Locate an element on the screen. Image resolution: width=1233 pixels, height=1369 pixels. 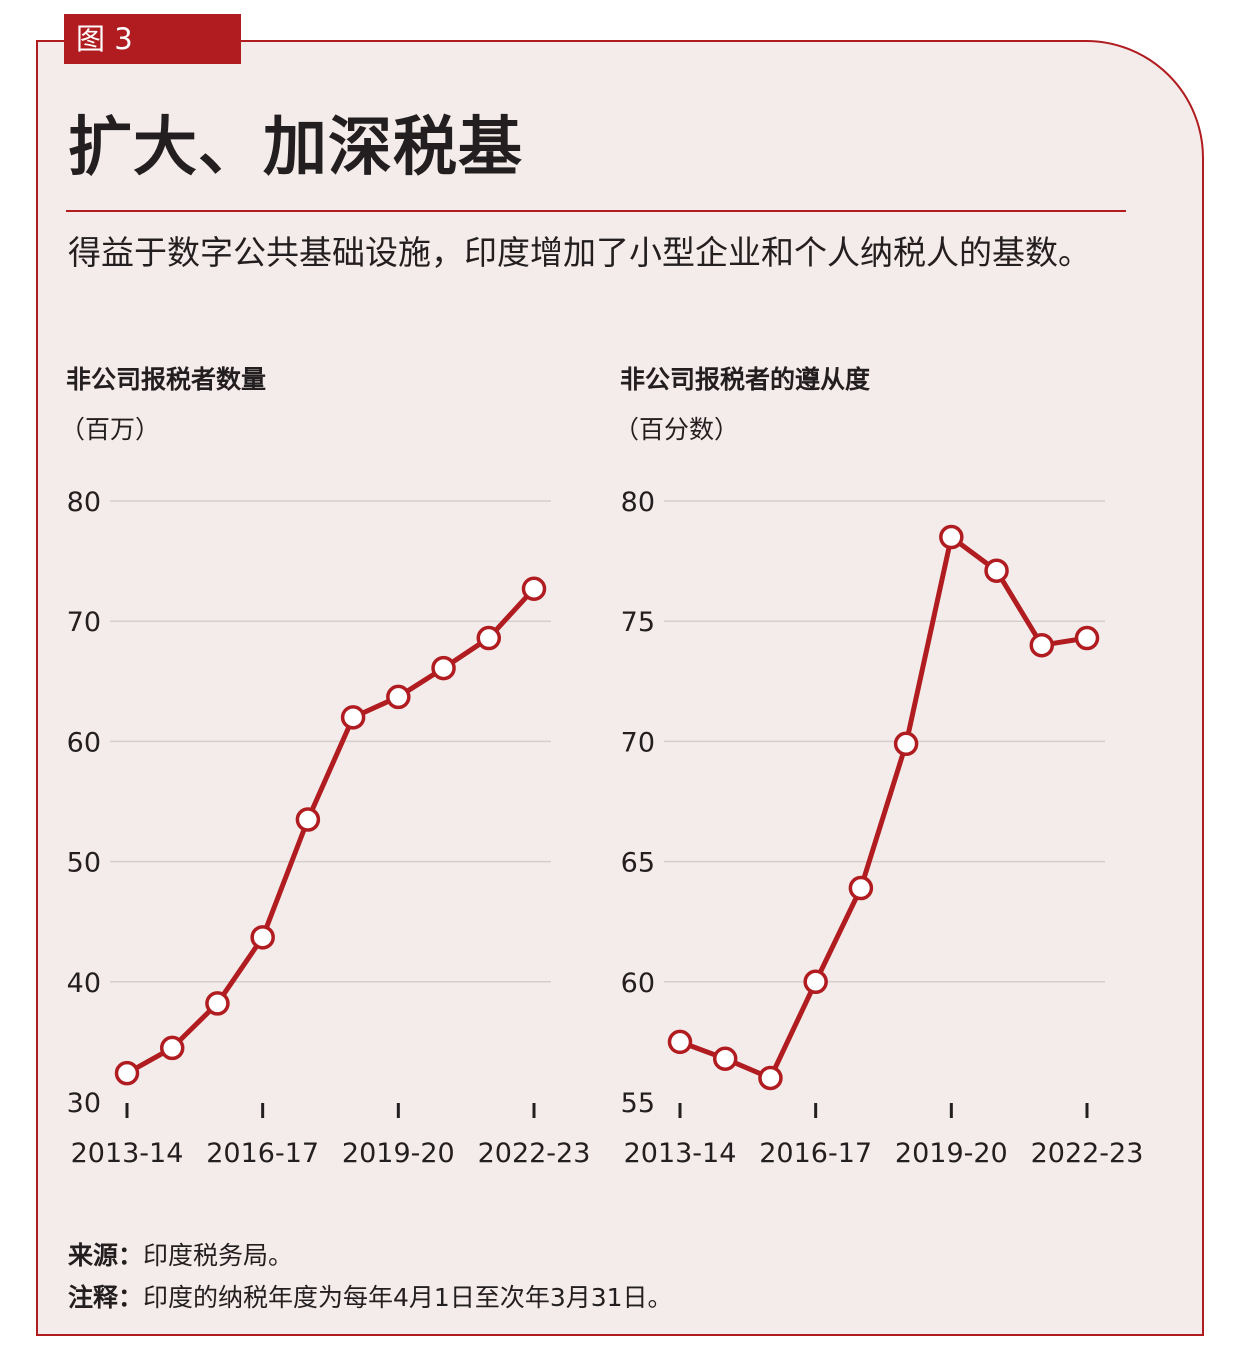
right-chart-title: 非公司报税者的遵从度 is located at coordinates (745, 379).